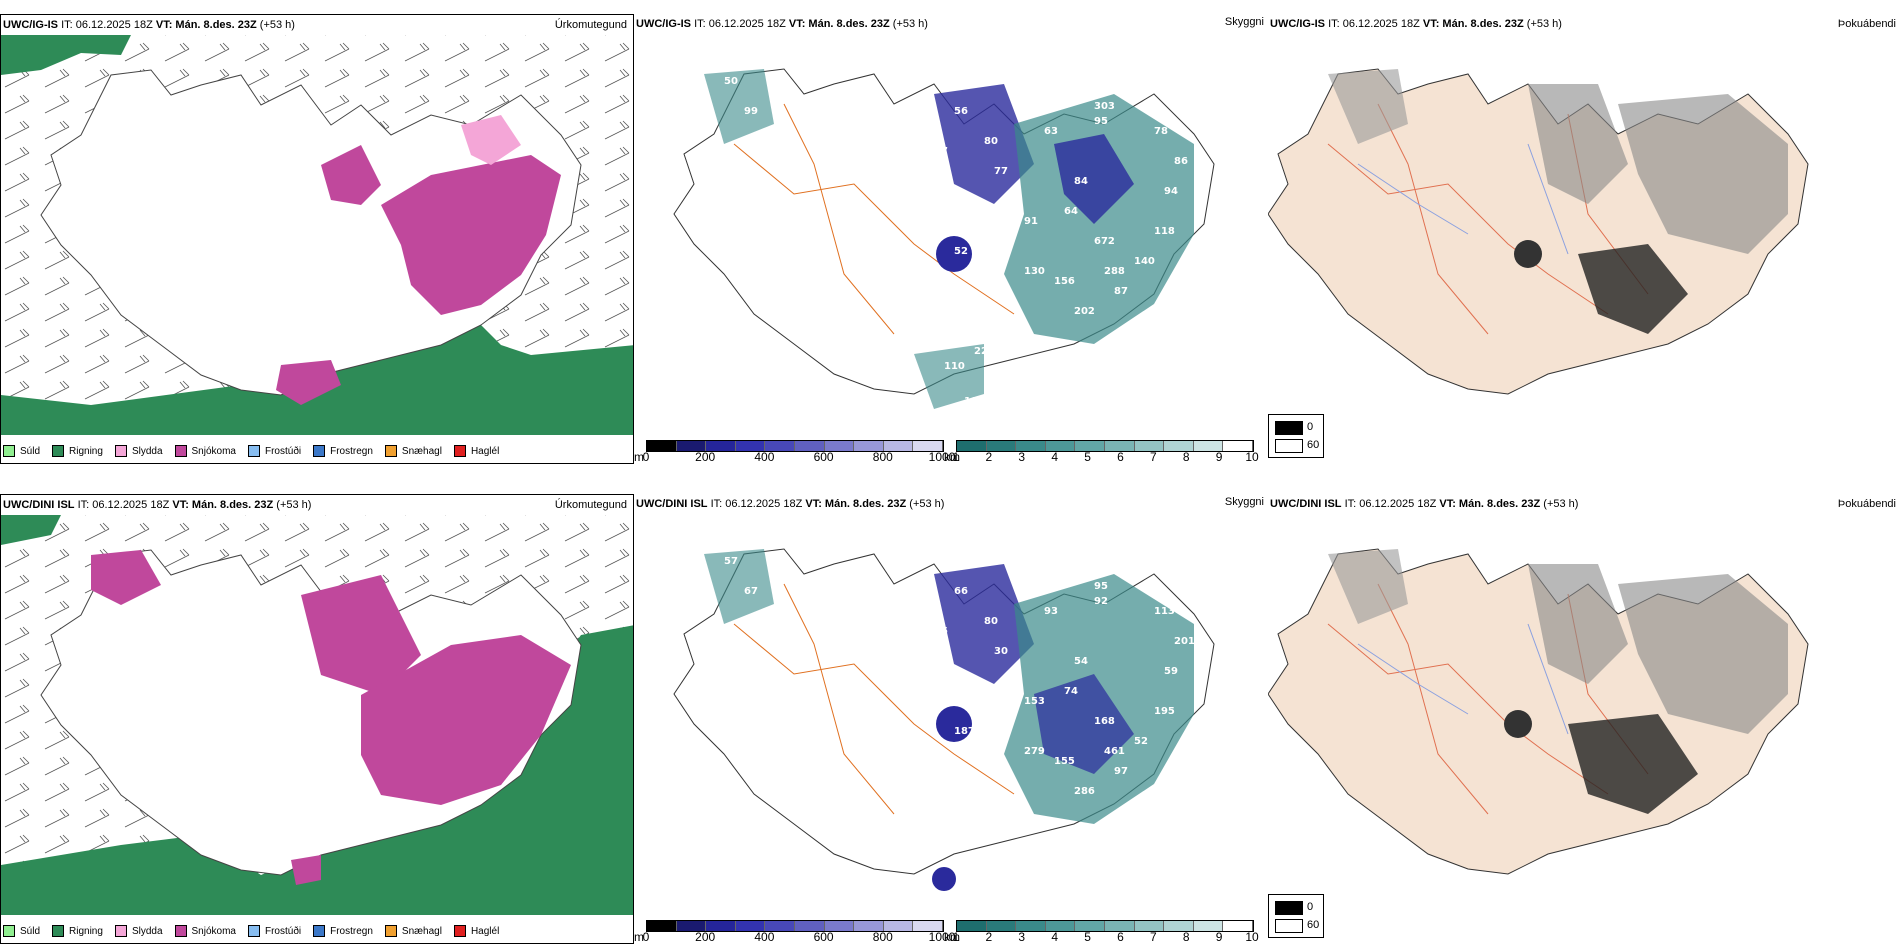  What do you see at coordinates (964, 731) in the screenshot?
I see `visibility-value-label: 187` at bounding box center [964, 731].